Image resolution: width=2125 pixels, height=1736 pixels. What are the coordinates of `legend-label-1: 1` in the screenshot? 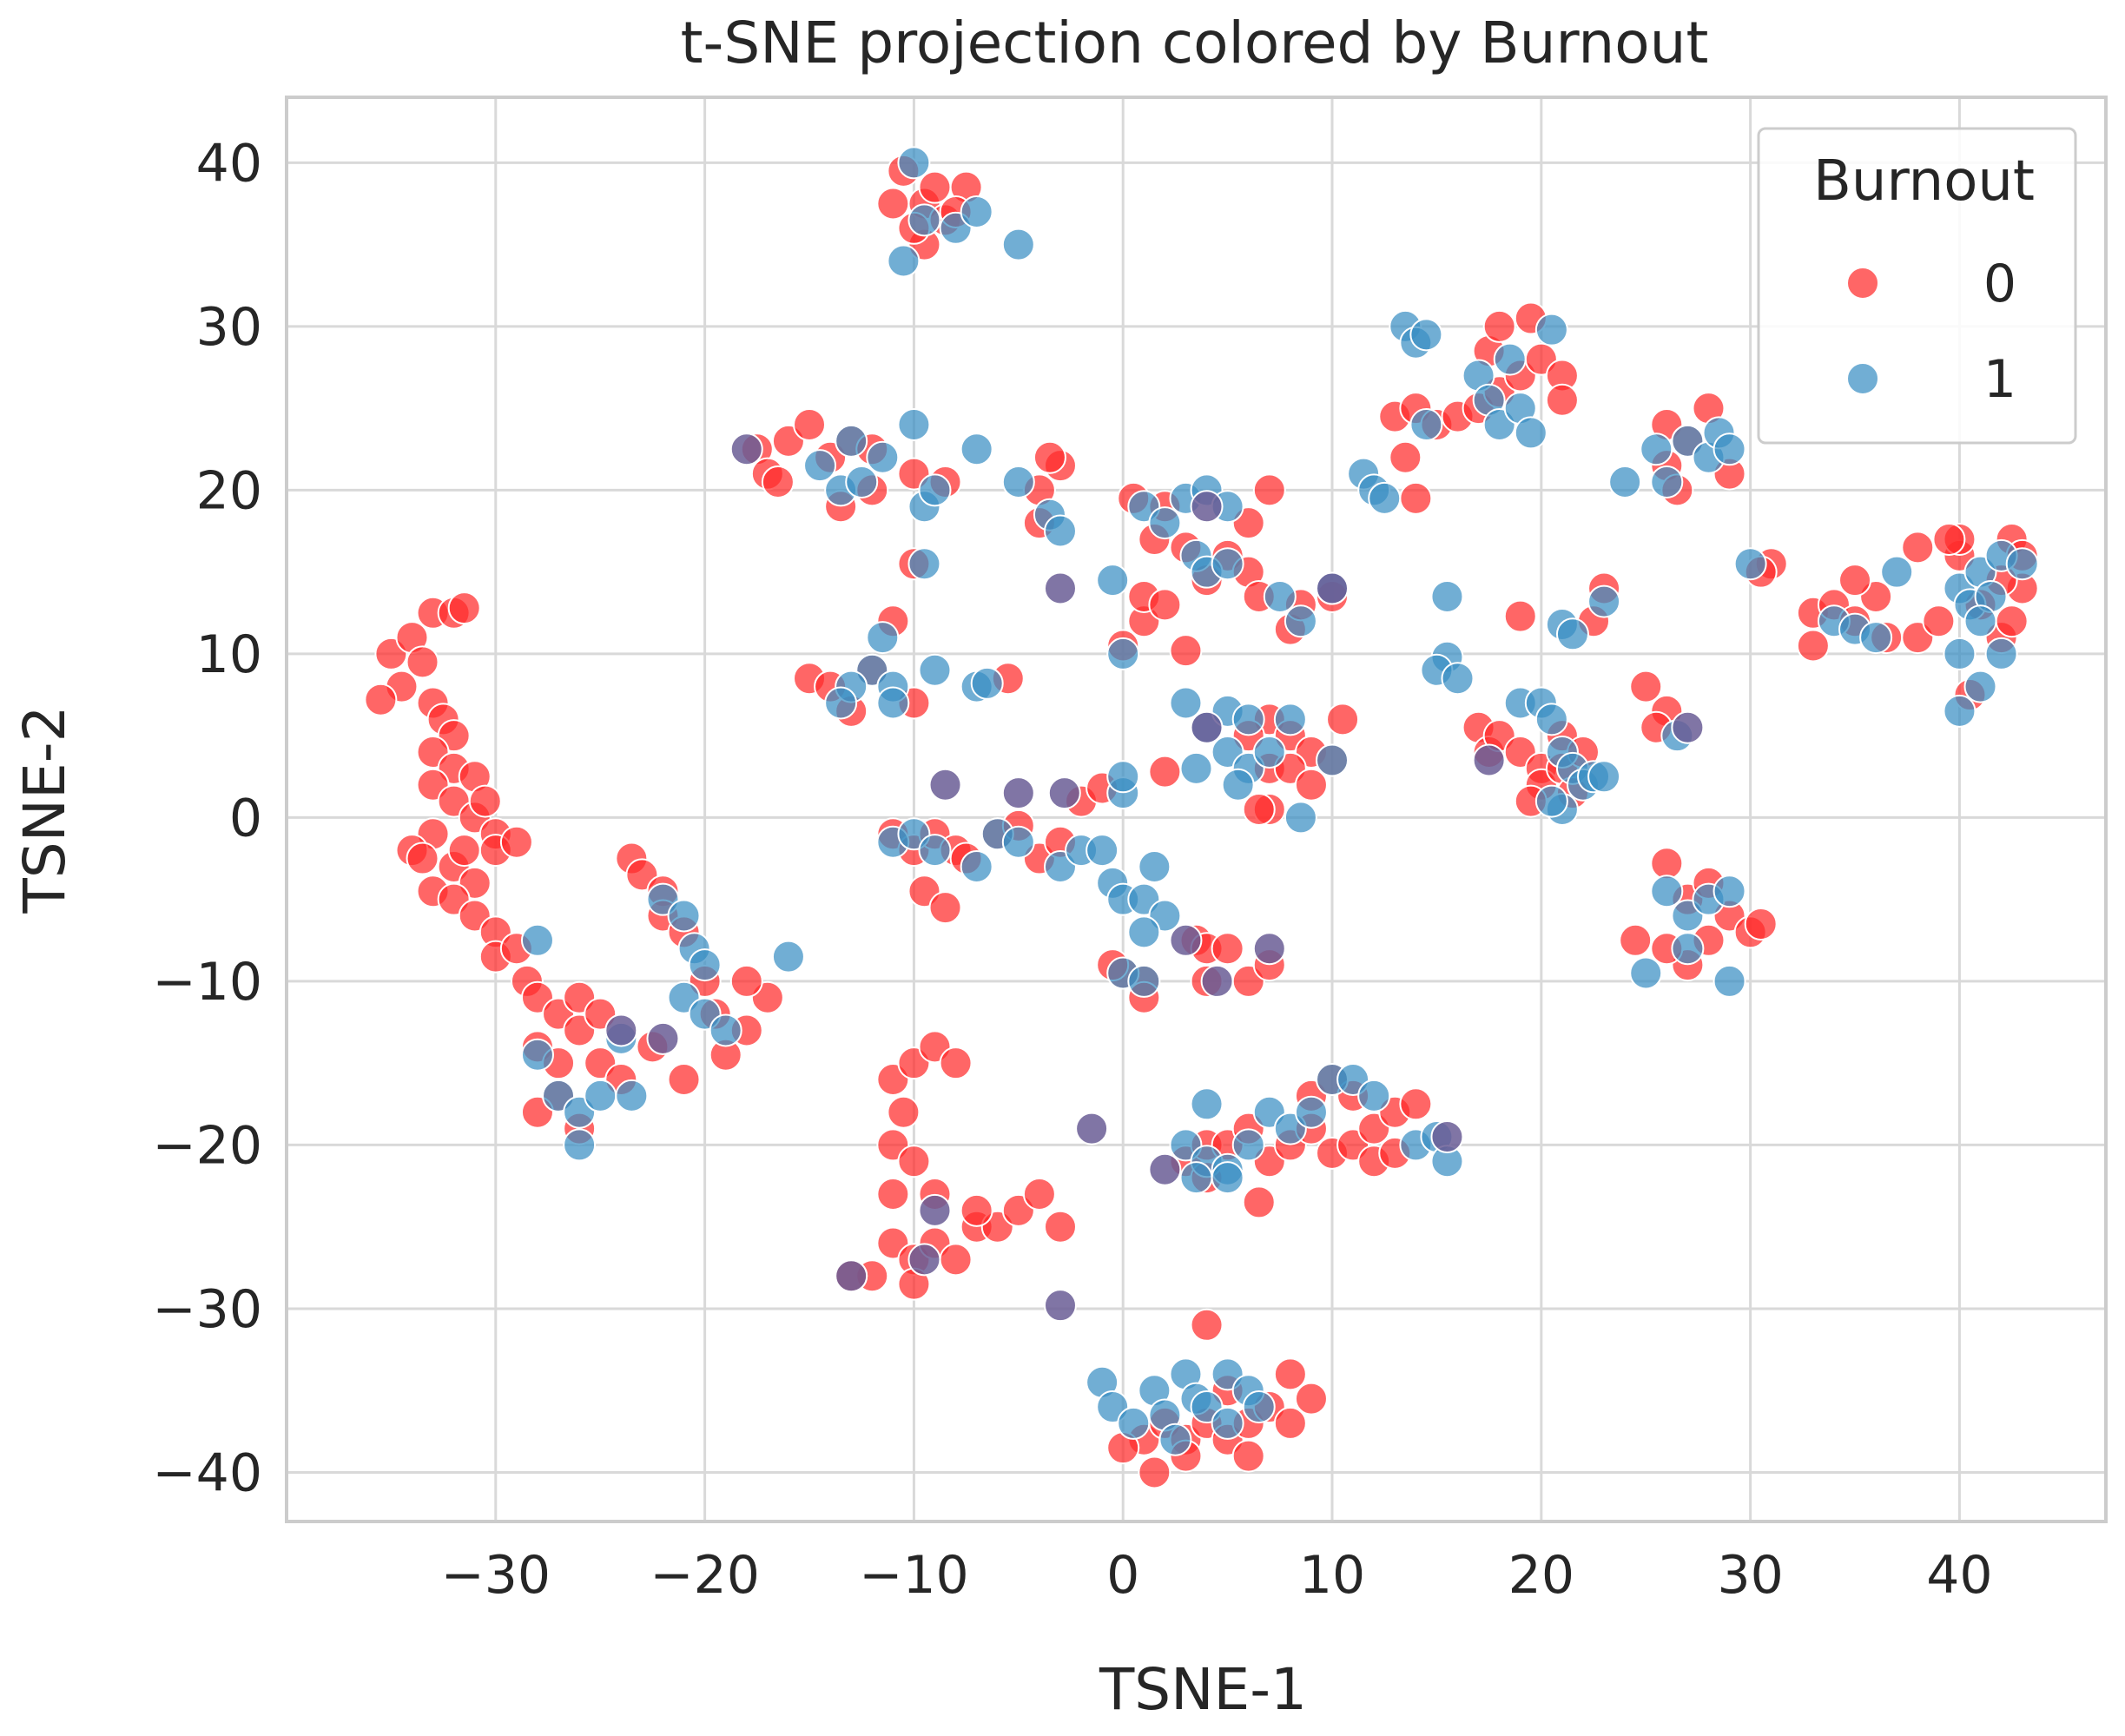 It's located at (1999, 379).